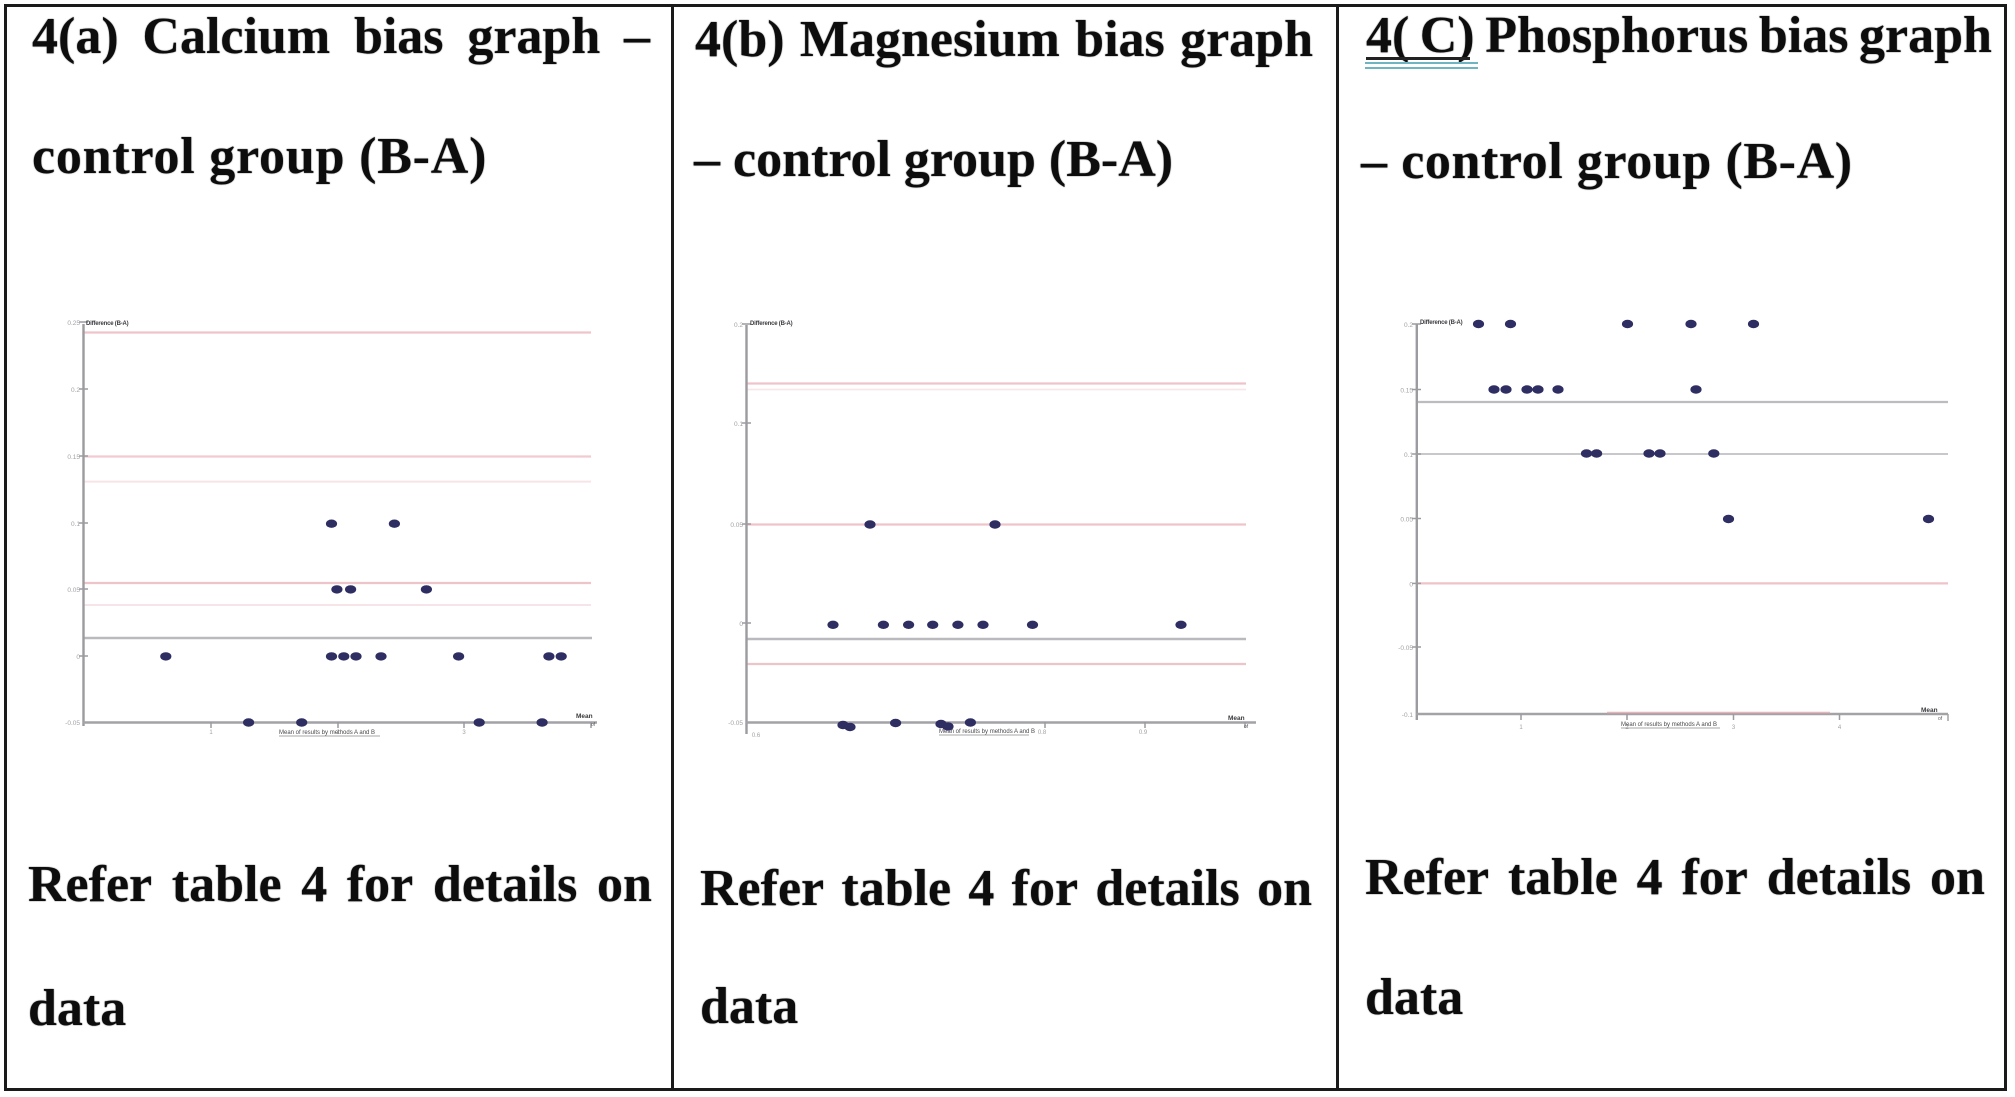 The height and width of the screenshot is (1097, 2015). What do you see at coordinates (756, 736) in the screenshot?
I see `svg-text: 0.6` at bounding box center [756, 736].